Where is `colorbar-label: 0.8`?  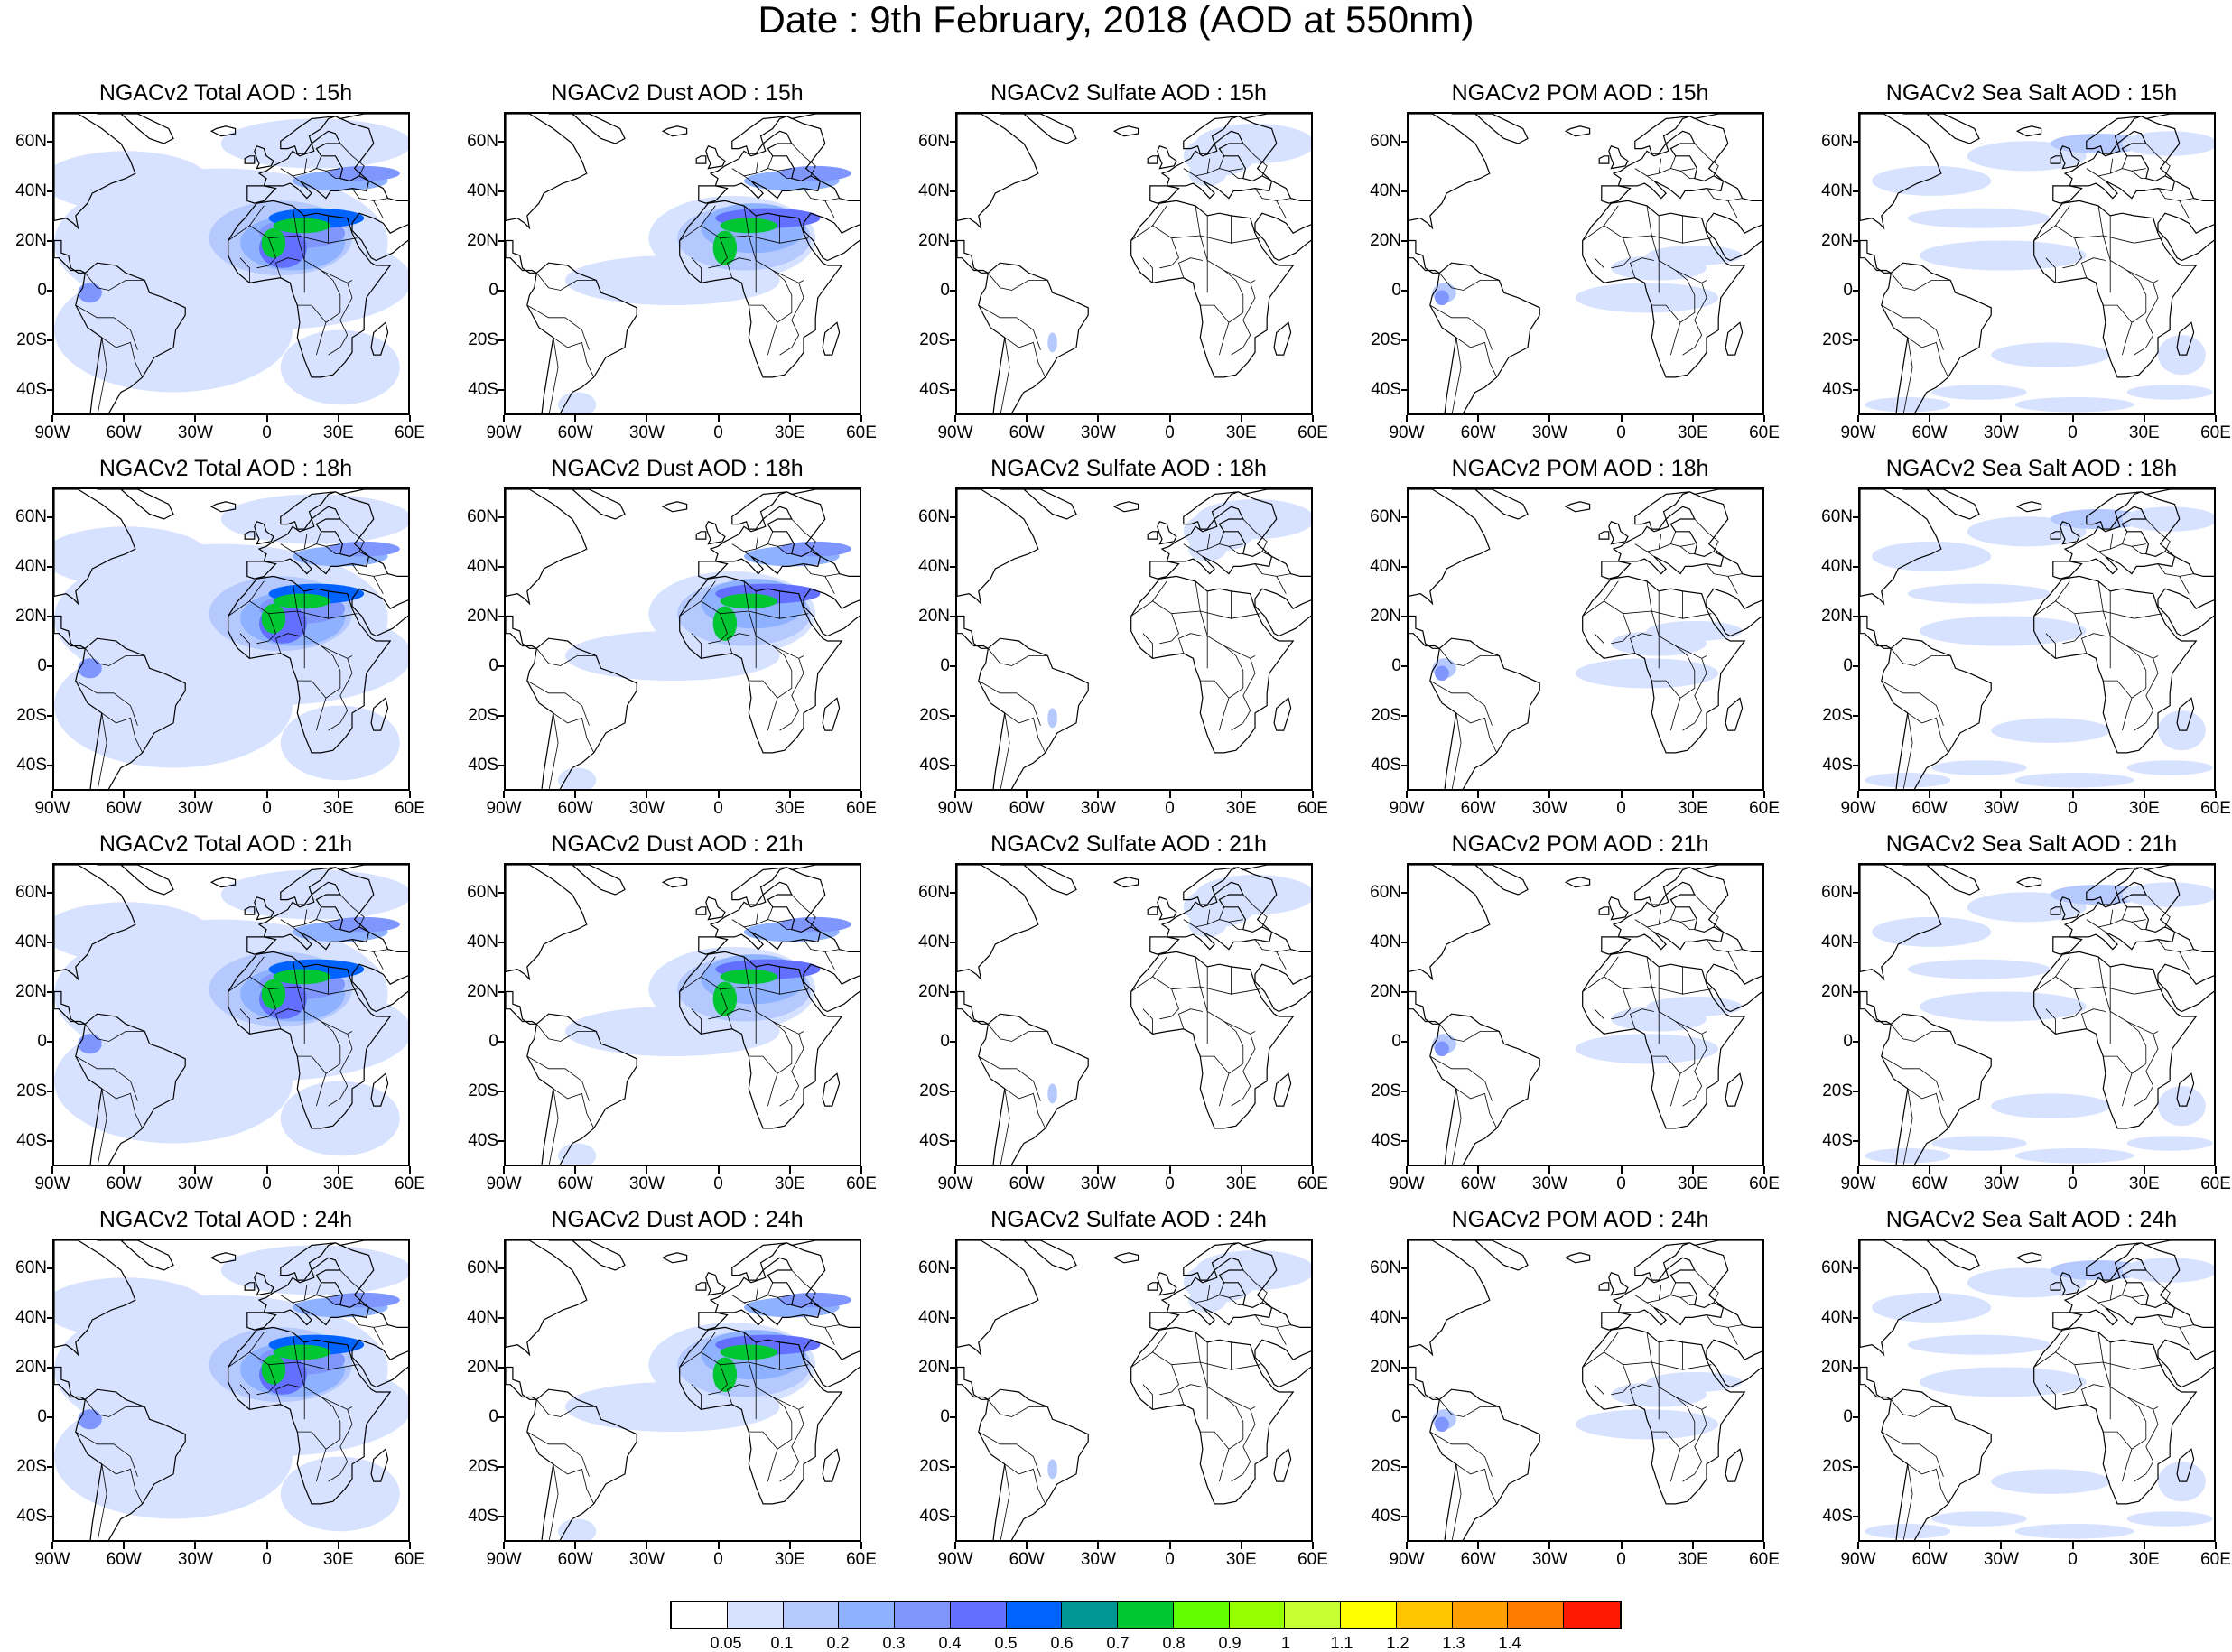 colorbar-label: 0.8 is located at coordinates (1174, 1643).